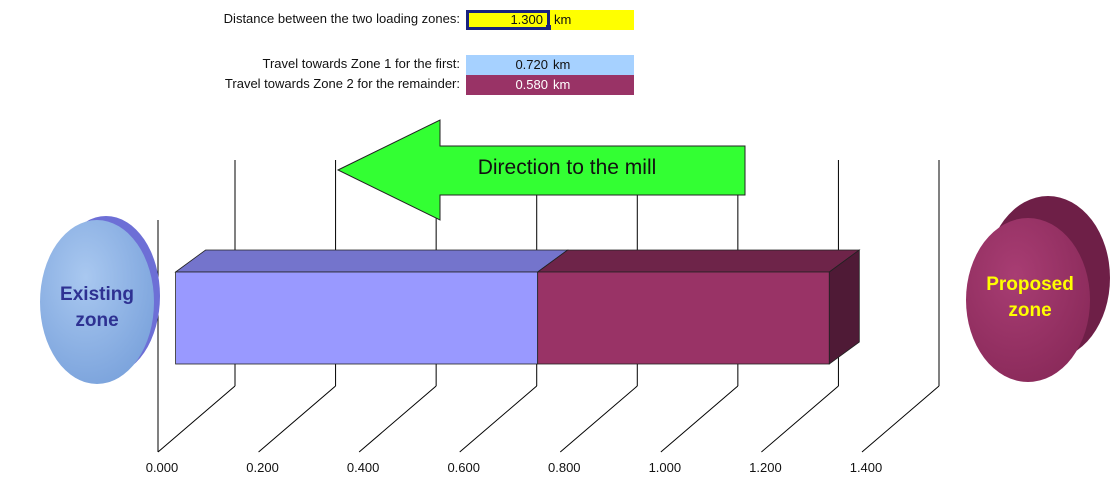 The width and height of the screenshot is (1113, 477). What do you see at coordinates (463, 467) in the screenshot?
I see `x-tick-label: 0.600` at bounding box center [463, 467].